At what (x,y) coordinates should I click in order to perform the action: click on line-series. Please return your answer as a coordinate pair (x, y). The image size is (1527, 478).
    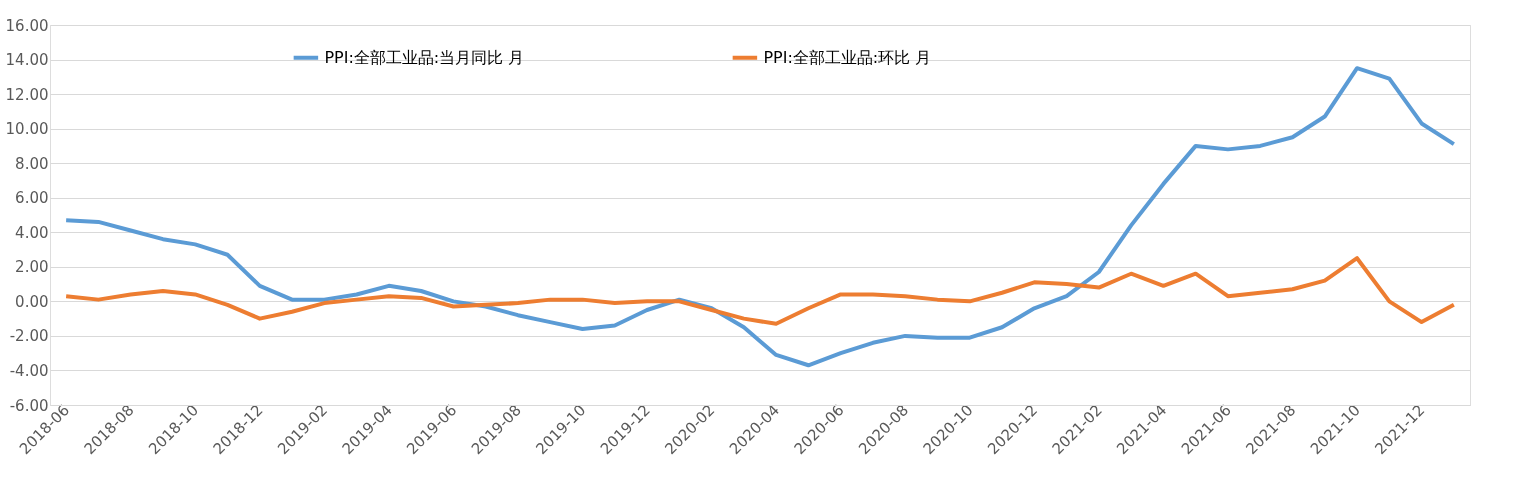
    Looking at the image, I should click on (760, 291).